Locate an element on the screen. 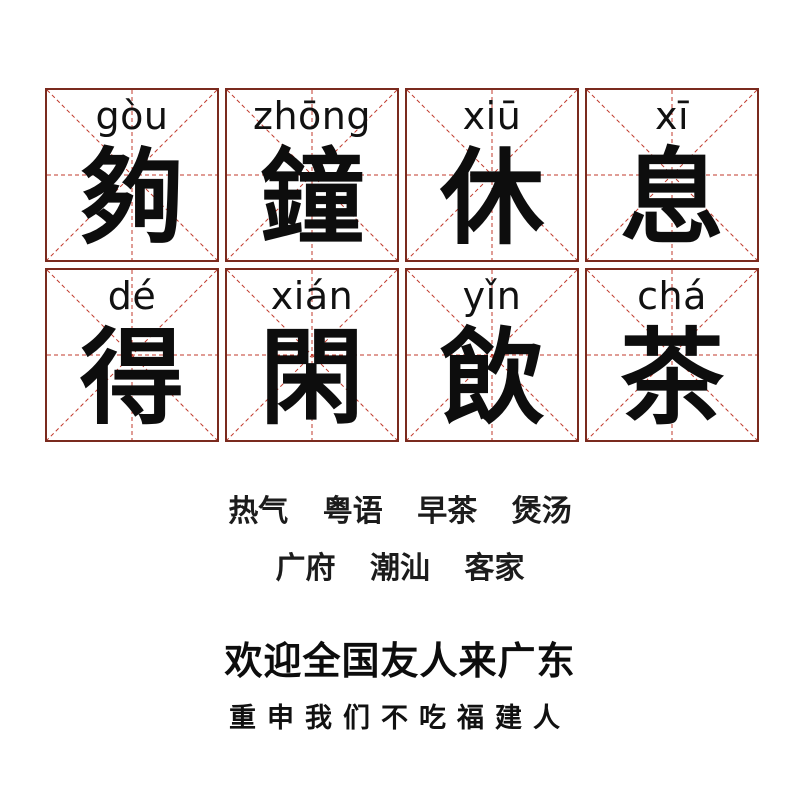 This screenshot has width=800, height=800. character-cell: xī 息 is located at coordinates (672, 175).